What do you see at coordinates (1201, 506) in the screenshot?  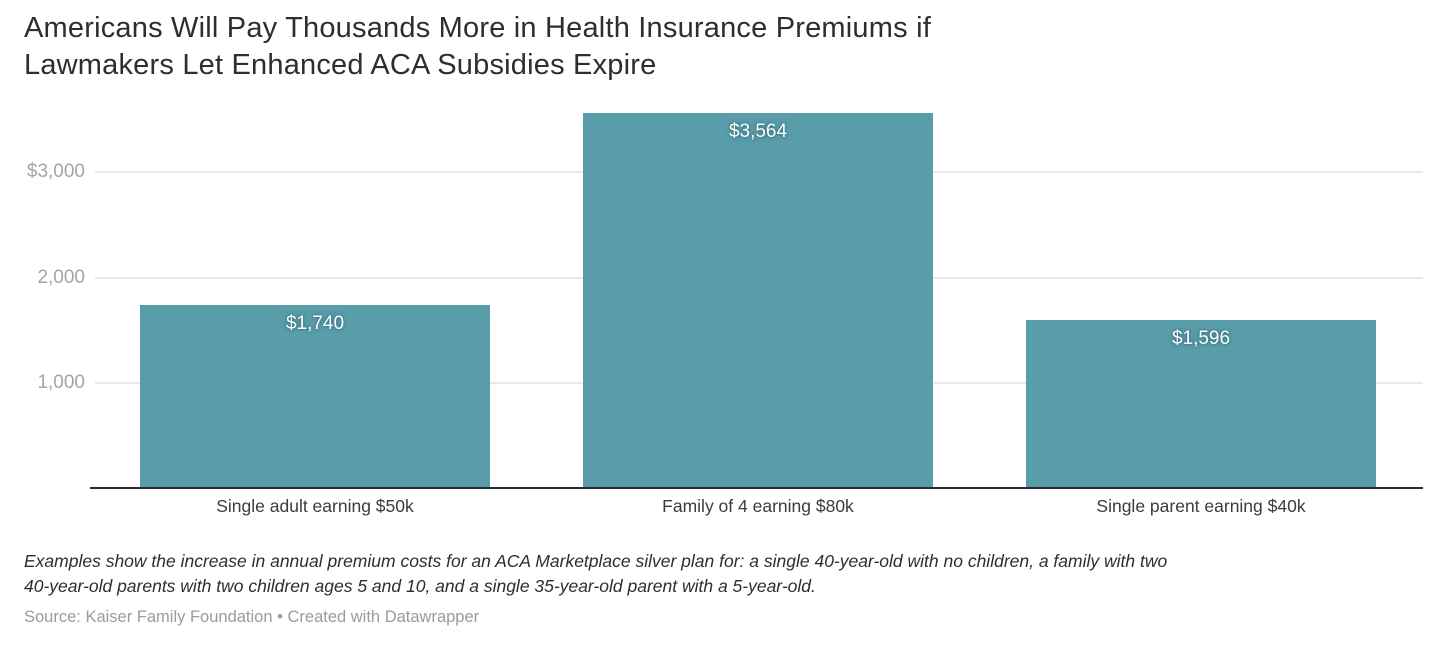 I see `x-axis-category-label: Single parent earning $40k` at bounding box center [1201, 506].